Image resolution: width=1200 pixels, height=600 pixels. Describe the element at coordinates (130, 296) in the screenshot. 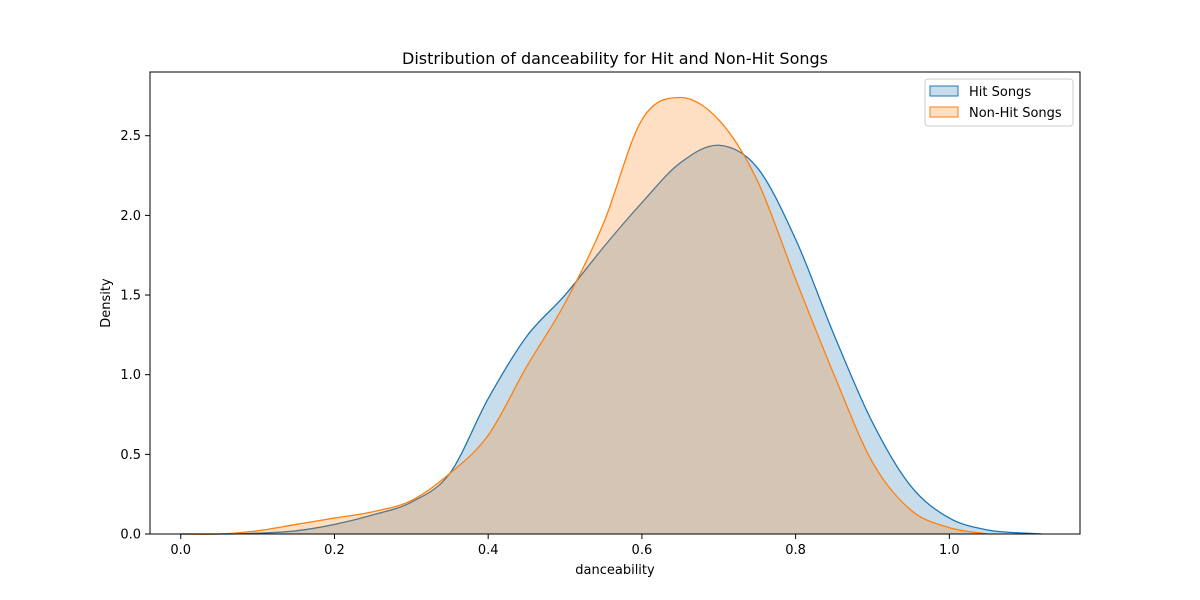

I see `y-tick-label: 1.5` at that location.